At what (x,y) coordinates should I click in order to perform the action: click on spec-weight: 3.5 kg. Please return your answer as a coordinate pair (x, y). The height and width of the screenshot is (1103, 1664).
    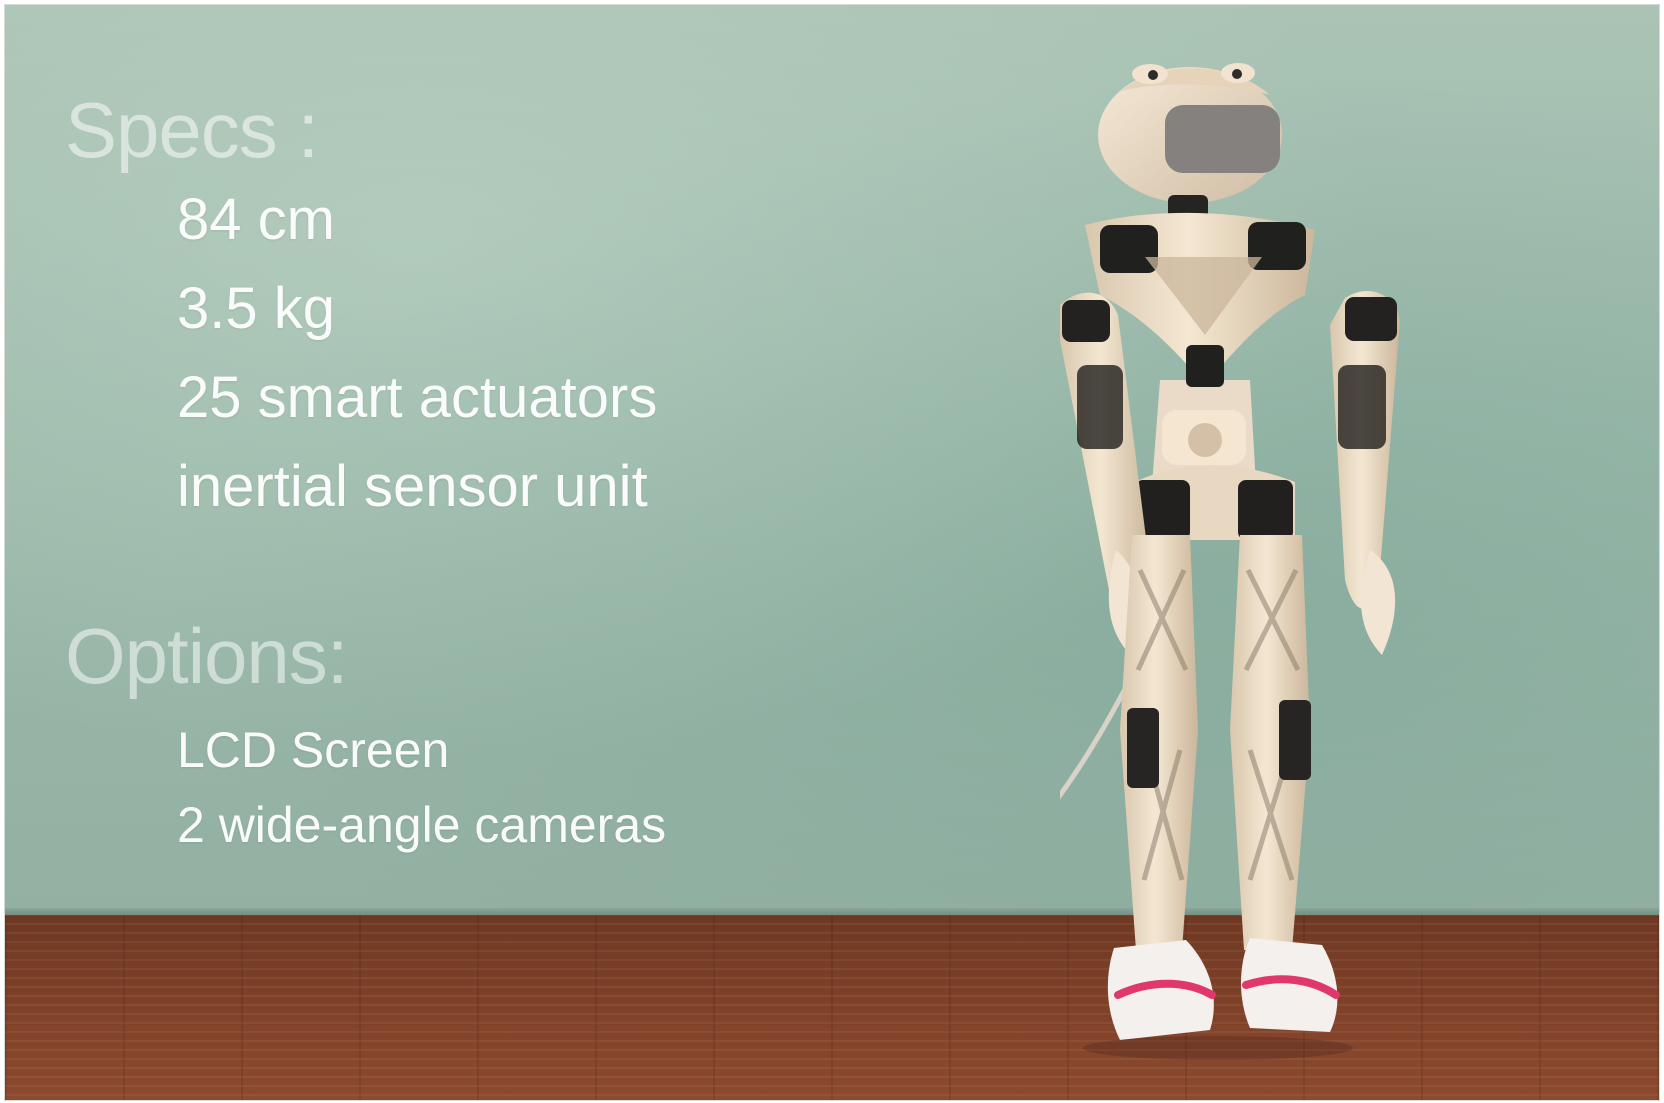
    Looking at the image, I should click on (256, 308).